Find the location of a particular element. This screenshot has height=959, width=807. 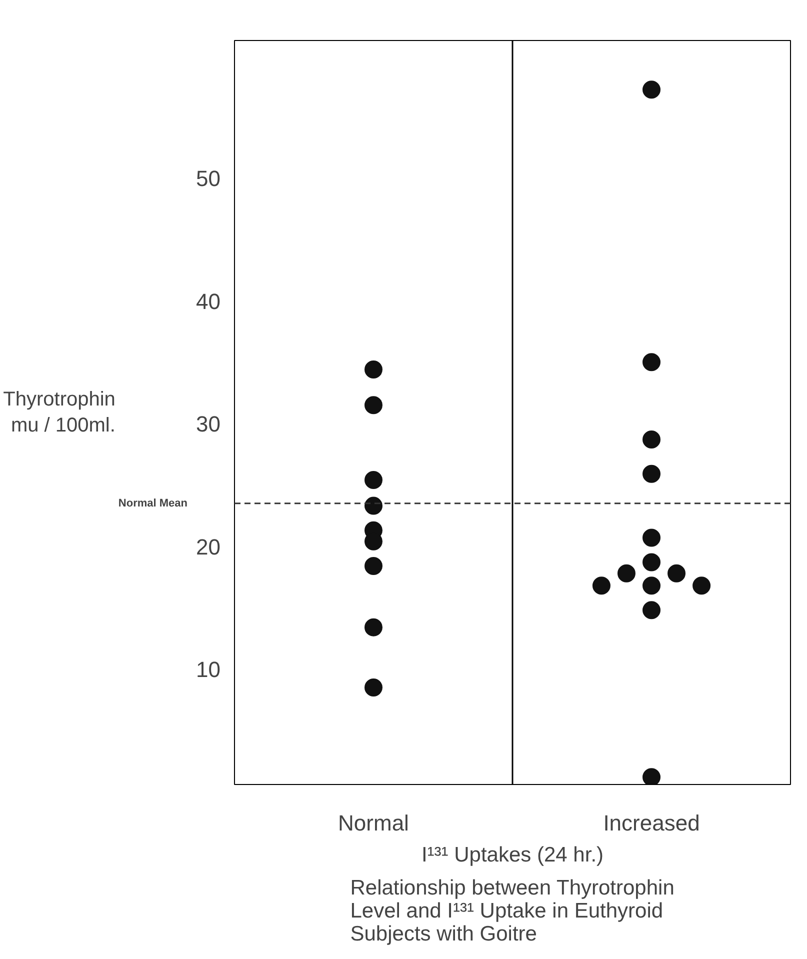

y-tick-label: 40 is located at coordinates (208, 301).